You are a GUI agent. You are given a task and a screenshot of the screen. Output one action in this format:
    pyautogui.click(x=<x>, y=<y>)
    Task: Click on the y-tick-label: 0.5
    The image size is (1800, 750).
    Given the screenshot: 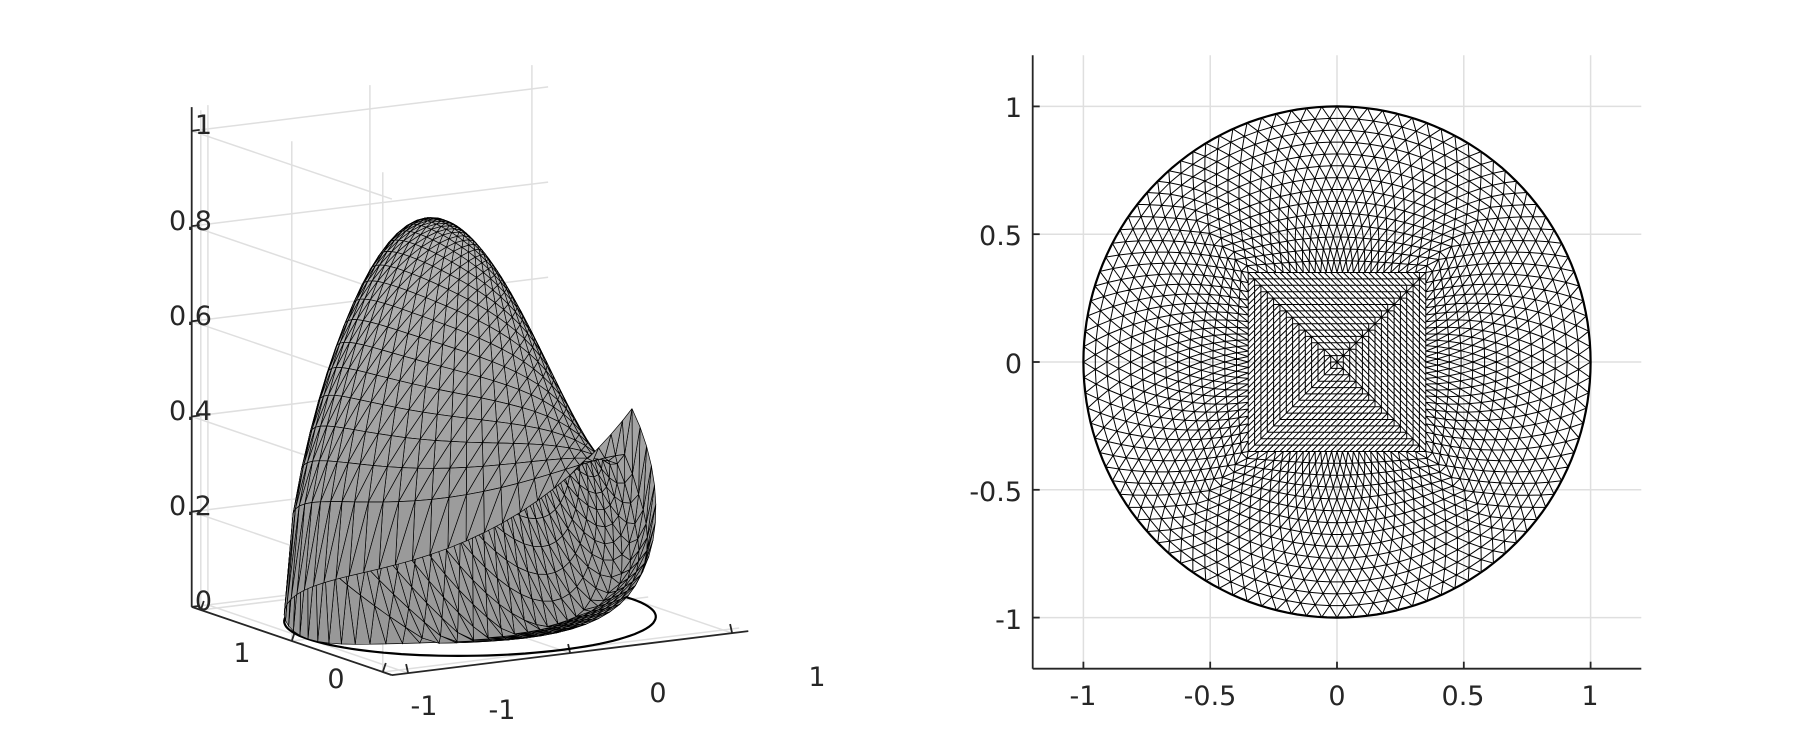 What is the action you would take?
    pyautogui.click(x=1000, y=236)
    